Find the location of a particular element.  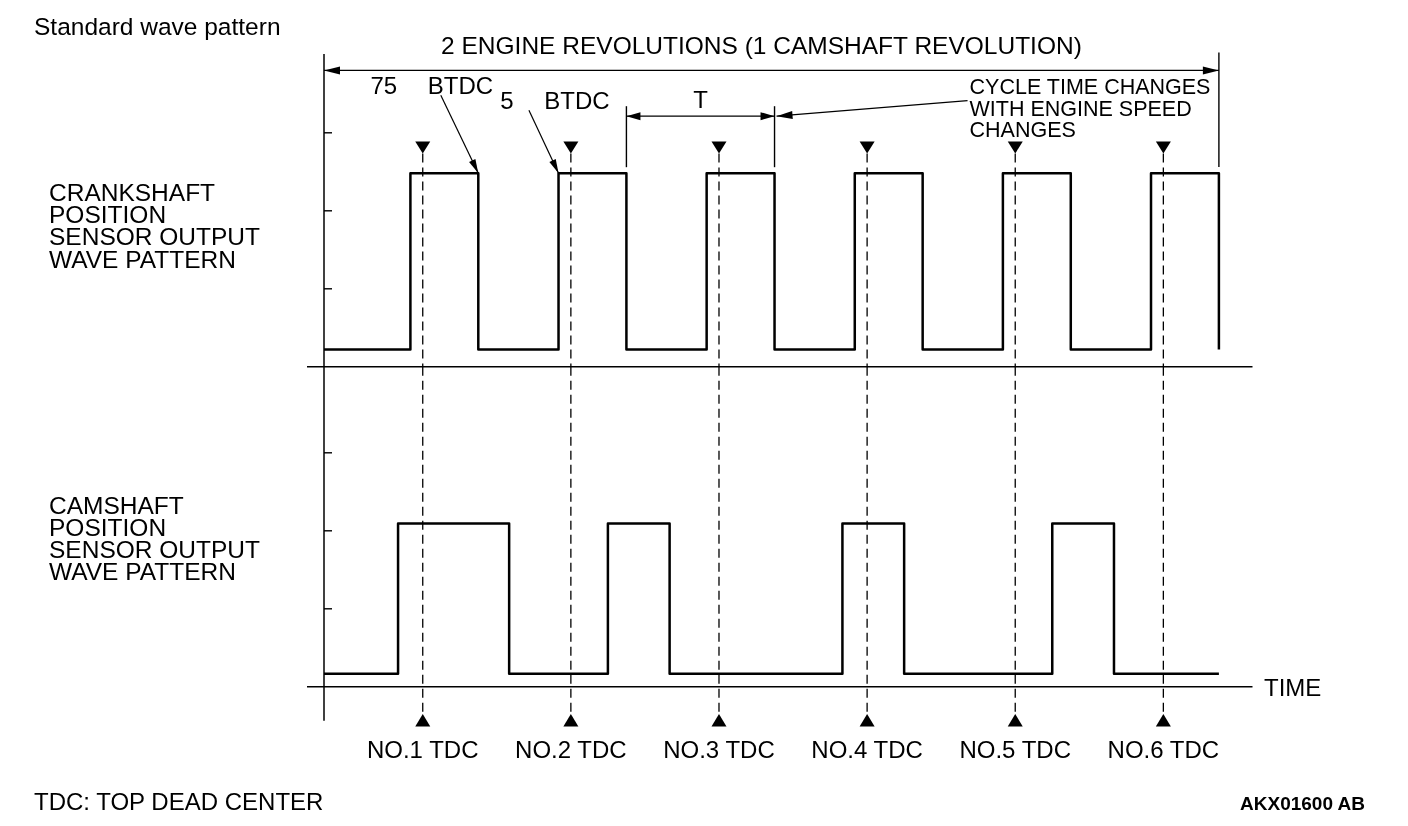

x-tick-label: NO.6 TDC is located at coordinates (1163, 749).